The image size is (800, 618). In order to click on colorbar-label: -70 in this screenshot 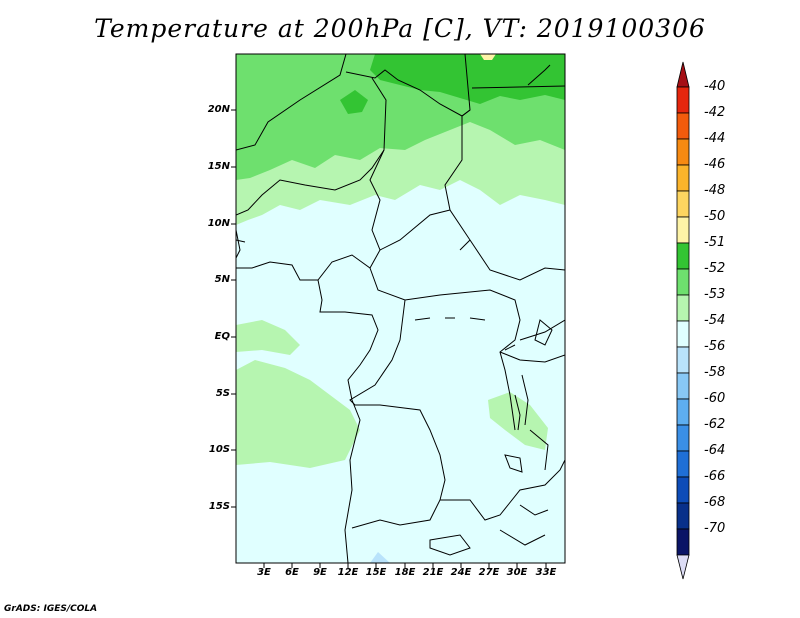, I will do `click(715, 528)`.